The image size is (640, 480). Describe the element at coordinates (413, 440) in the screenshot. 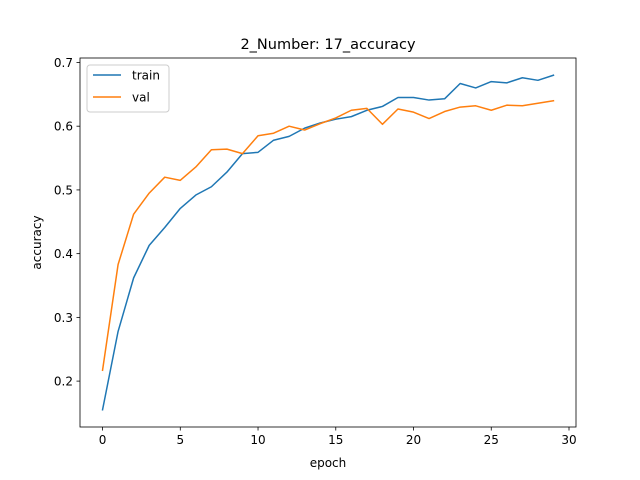

I see `x-tick-label: 20` at that location.